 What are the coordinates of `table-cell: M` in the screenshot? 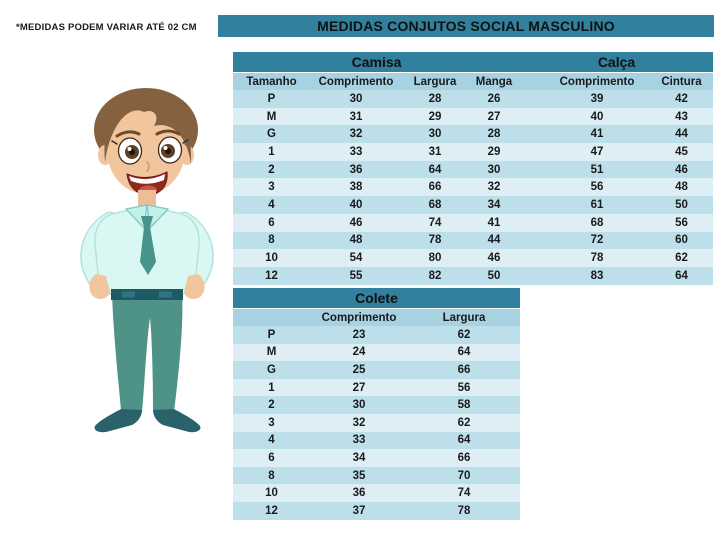 It's located at (271, 352).